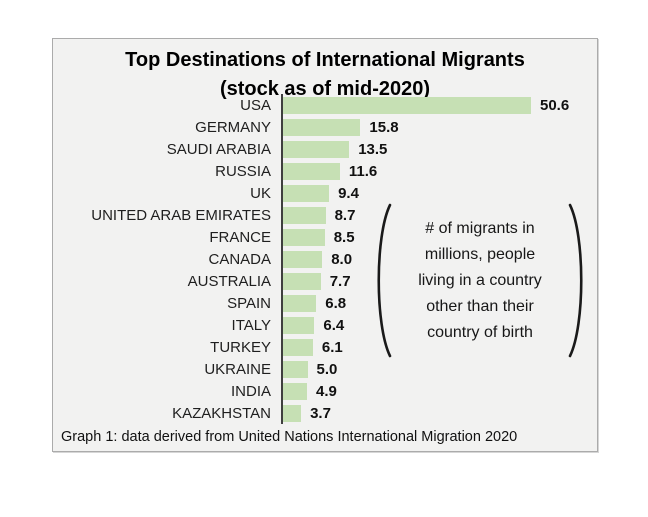  Describe the element at coordinates (320, 413) in the screenshot. I see `value-label: 3.7` at that location.